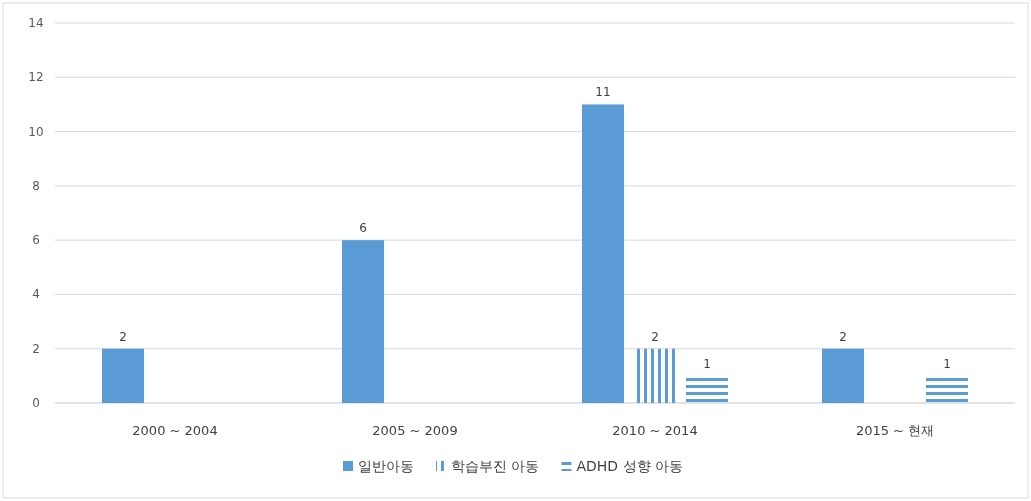  What do you see at coordinates (36, 77) in the screenshot?
I see `y-tick-label: 12` at bounding box center [36, 77].